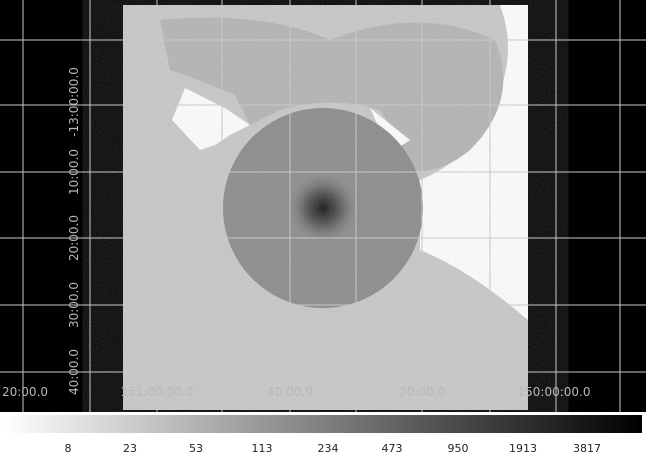 The image size is (646, 457). Describe the element at coordinates (554, 392) in the screenshot. I see `x-axis-label: 150:00:00.0` at that location.